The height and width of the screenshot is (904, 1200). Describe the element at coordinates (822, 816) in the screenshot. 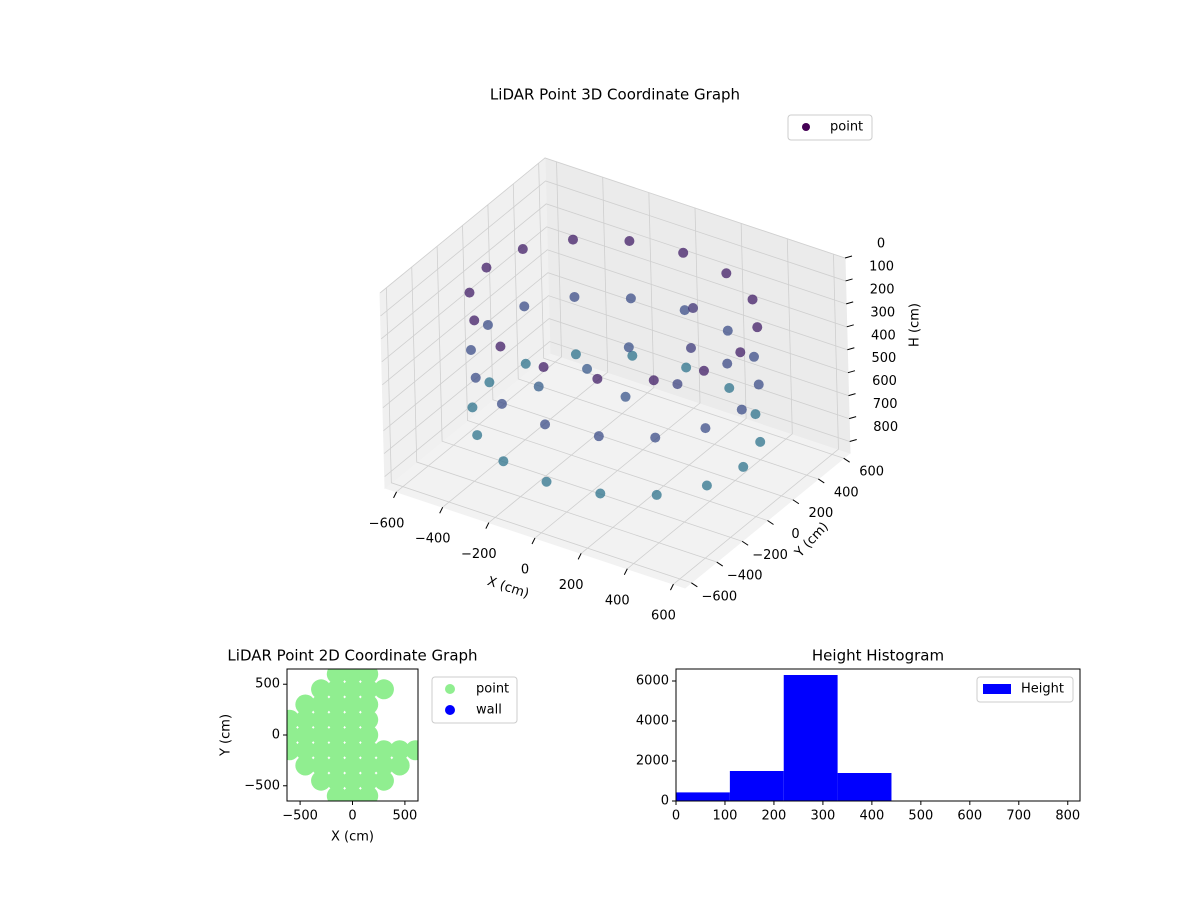

I see `x-tick-label: 300` at that location.